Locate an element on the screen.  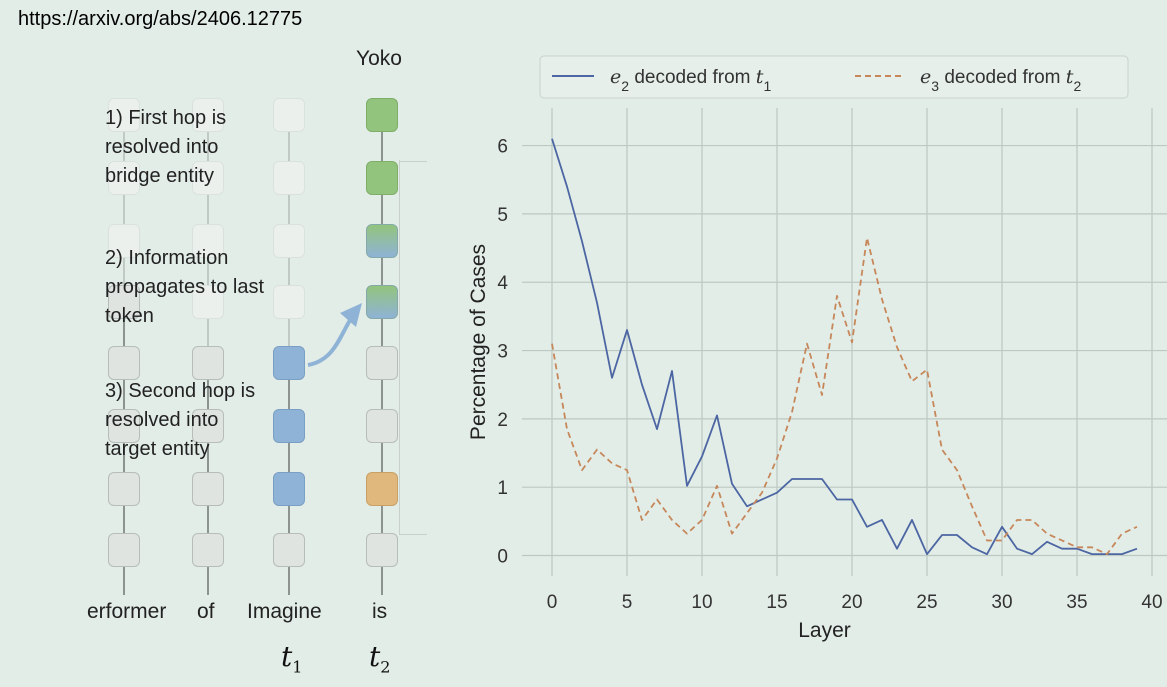
y-tick-label: 2 is located at coordinates (502, 420).